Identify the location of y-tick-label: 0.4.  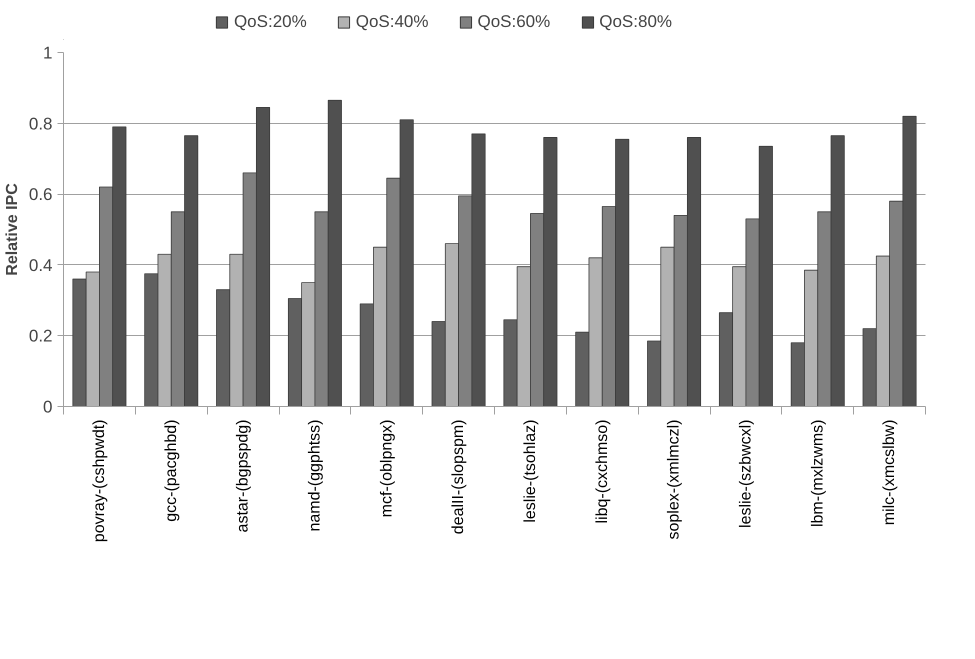
(40, 265).